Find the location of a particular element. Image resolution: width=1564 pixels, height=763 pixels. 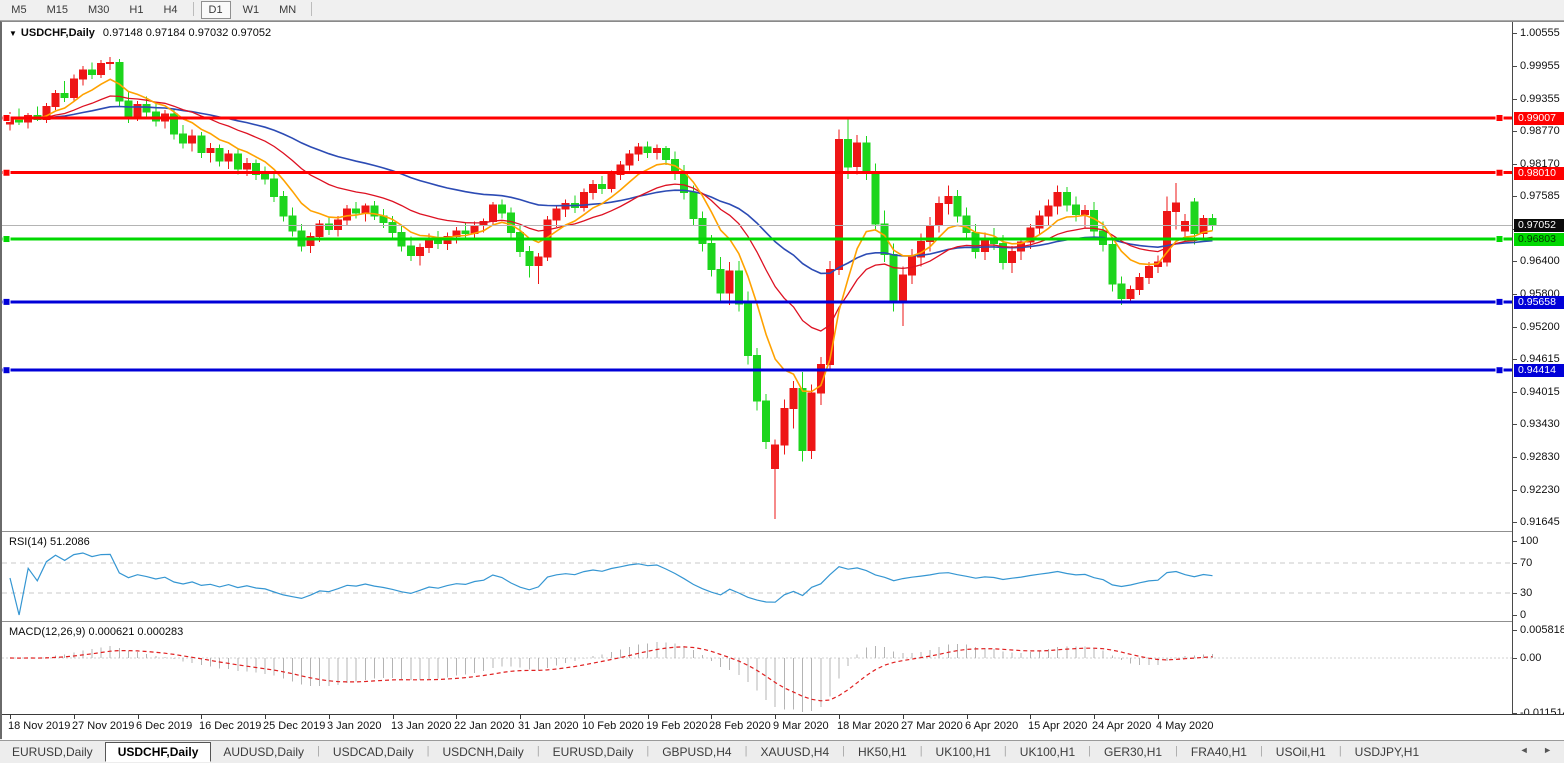

tab-scroll-left-icon: ◄ is located at coordinates (1527, 750).